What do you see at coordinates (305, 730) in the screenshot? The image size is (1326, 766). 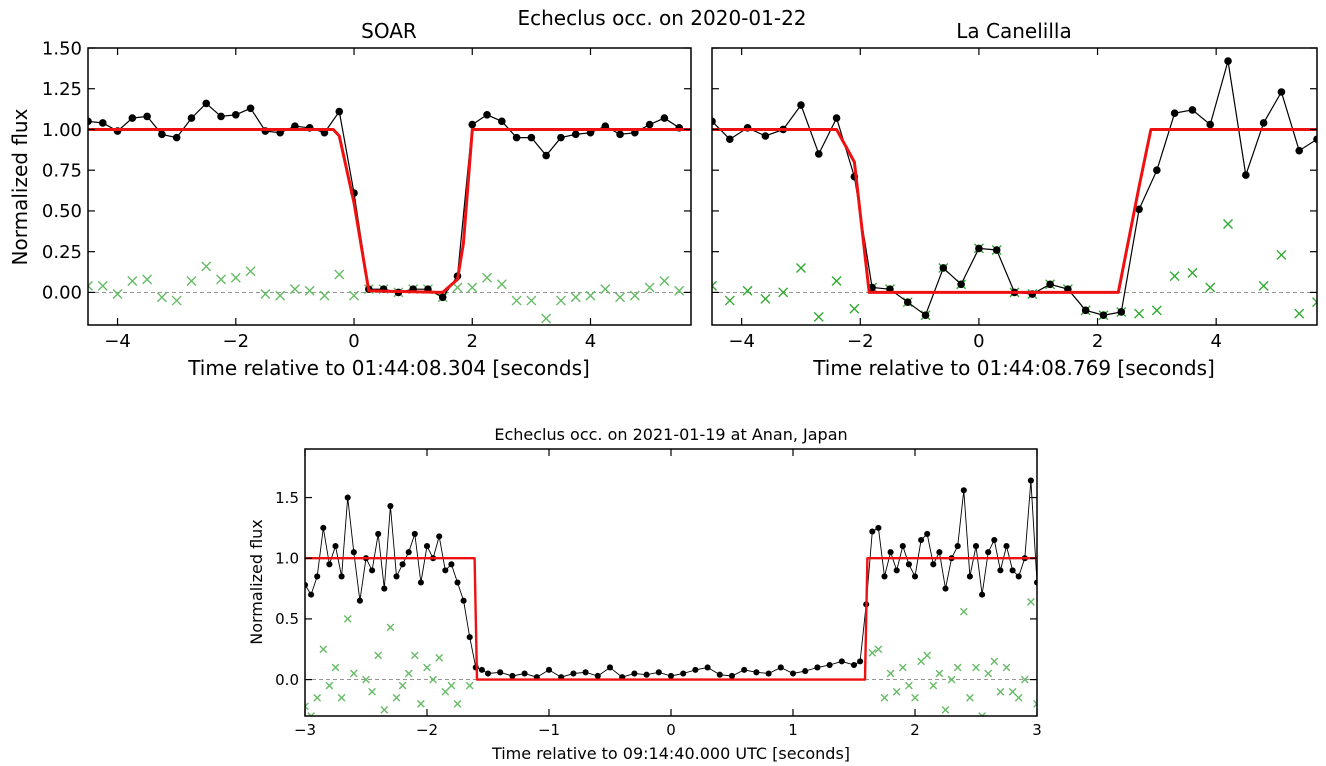 I see `anan-xtick-label: −3` at bounding box center [305, 730].